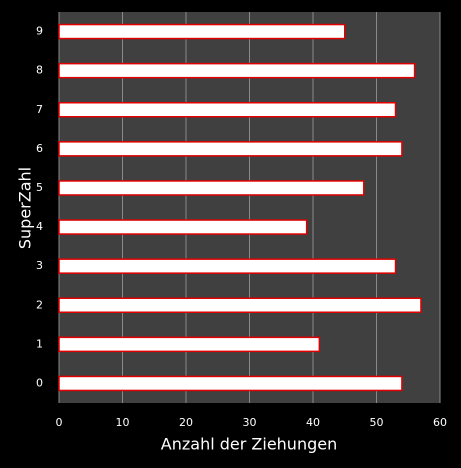  I want to click on y-tick-label: 9, so click(39, 31).